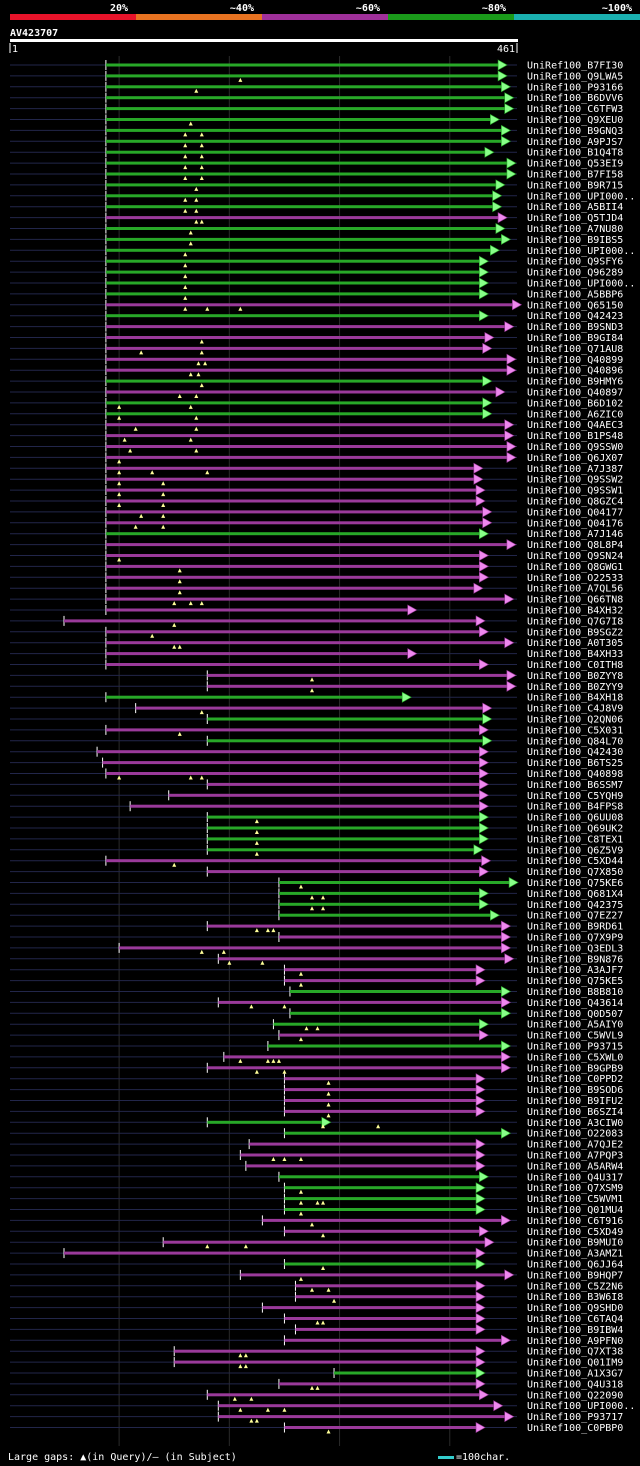  What do you see at coordinates (575, 403) in the screenshot?
I see `hit-label: UniRef100_B6D102` at bounding box center [575, 403].